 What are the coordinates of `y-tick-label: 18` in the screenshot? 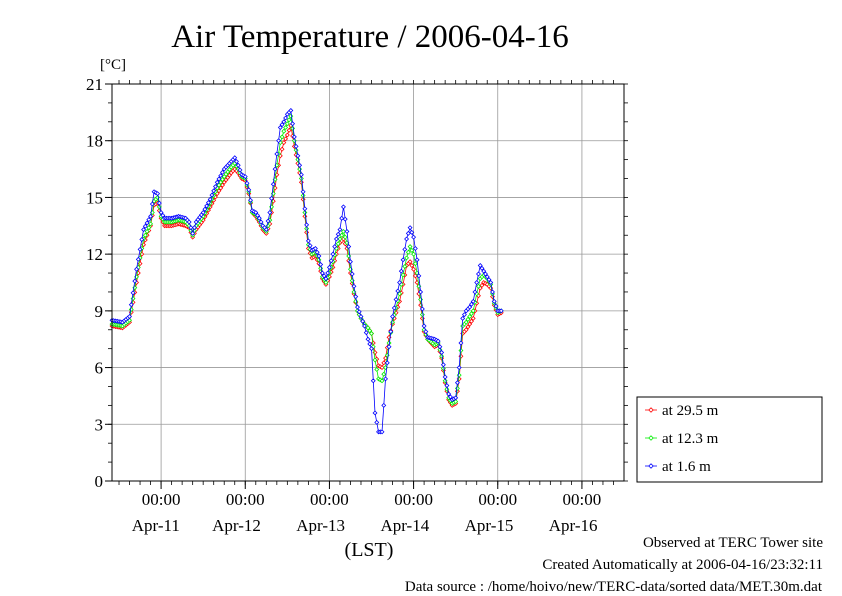 It's located at (94, 141).